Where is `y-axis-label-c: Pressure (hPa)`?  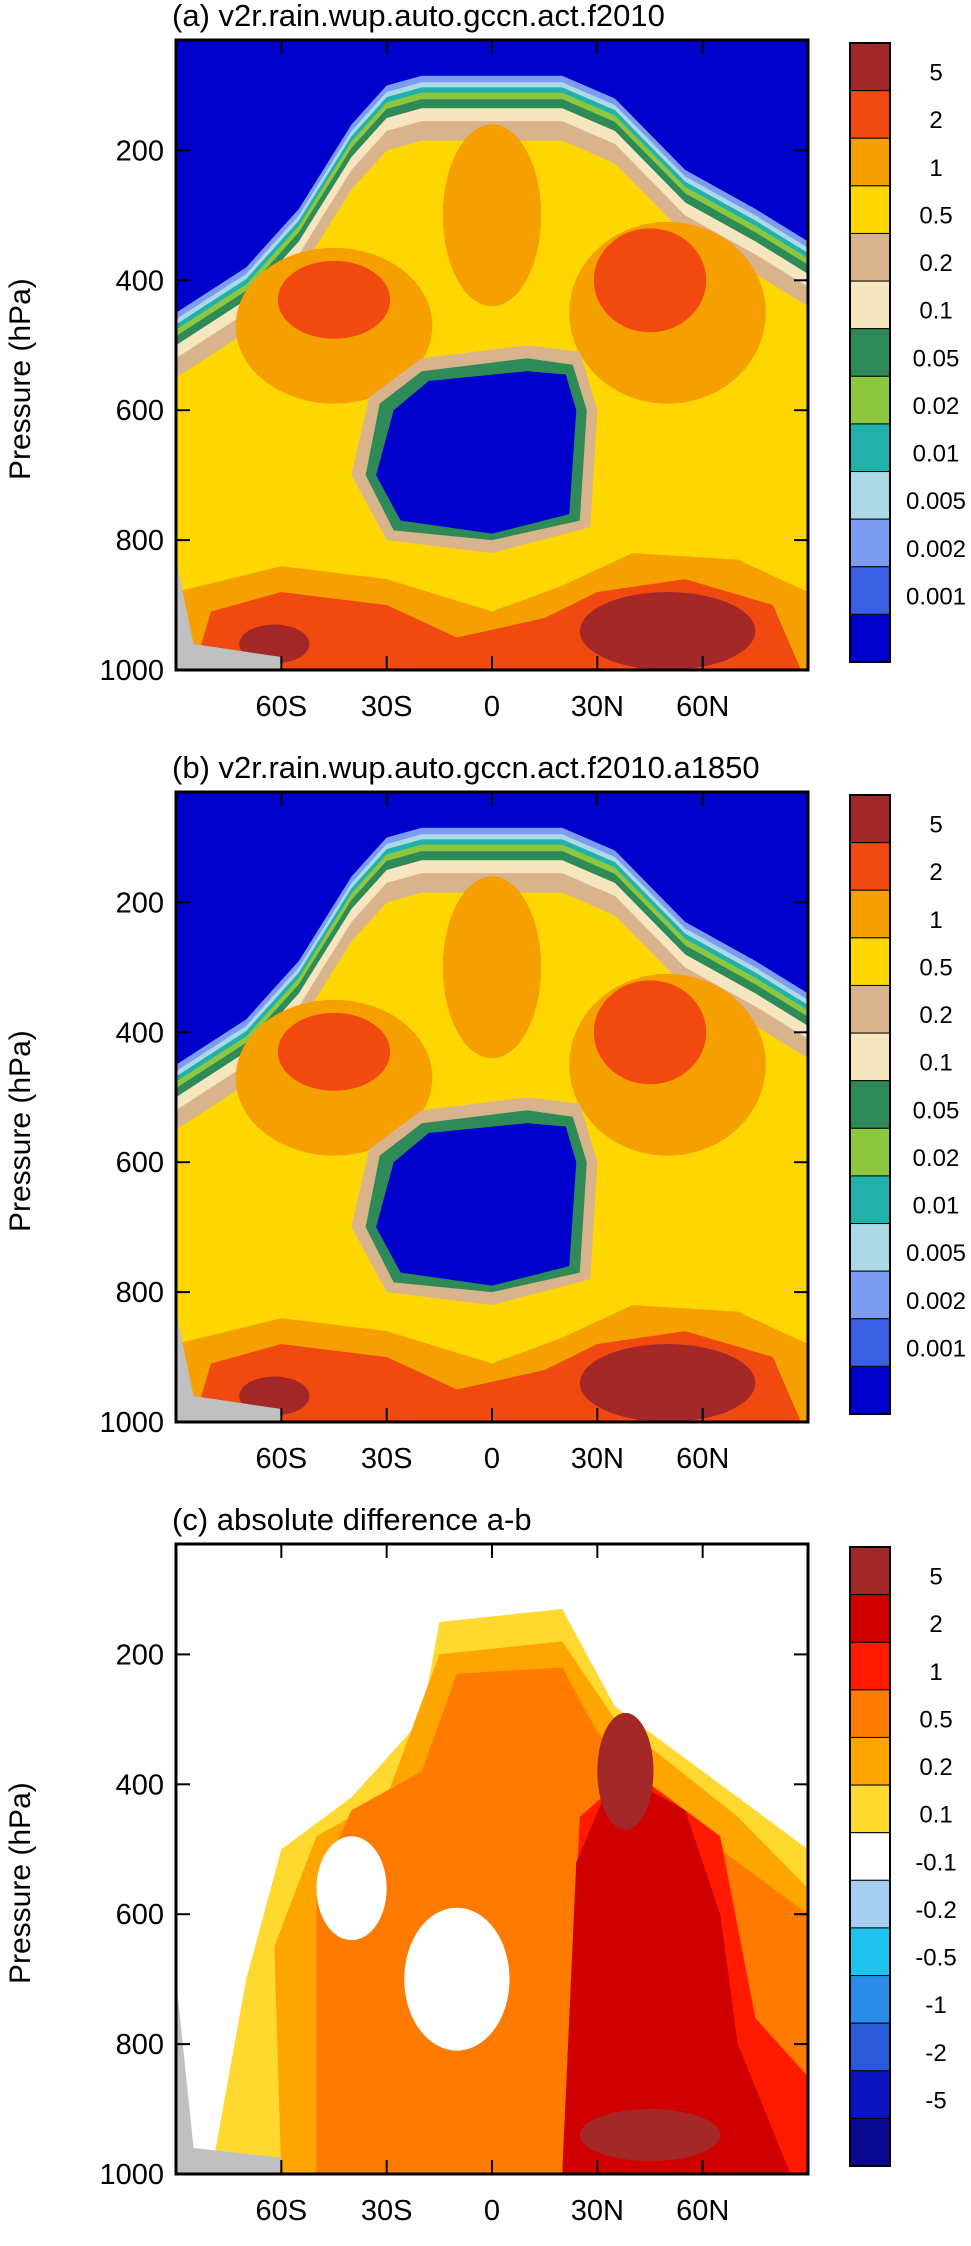 y-axis-label-c: Pressure (hPa) is located at coordinates (20, 1883).